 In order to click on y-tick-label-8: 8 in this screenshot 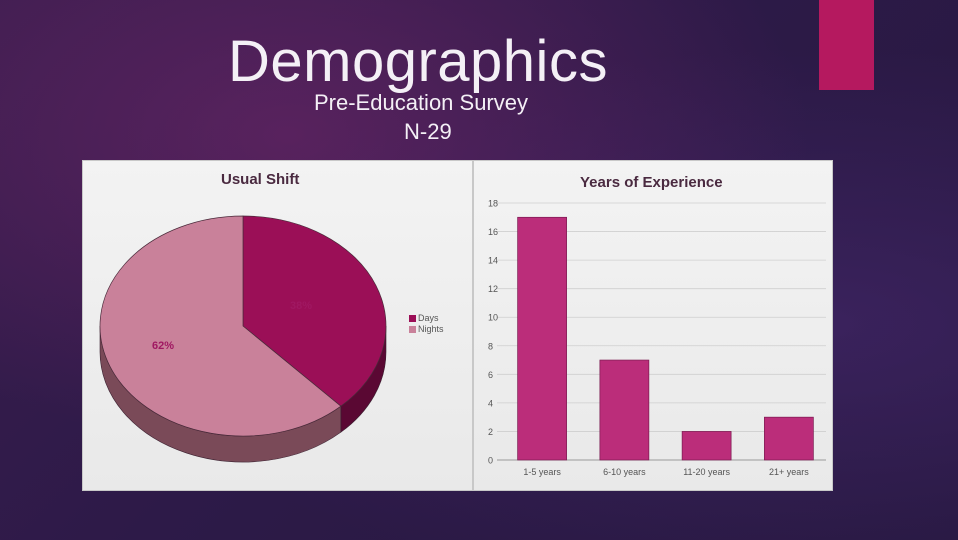, I will do `click(490, 346)`.